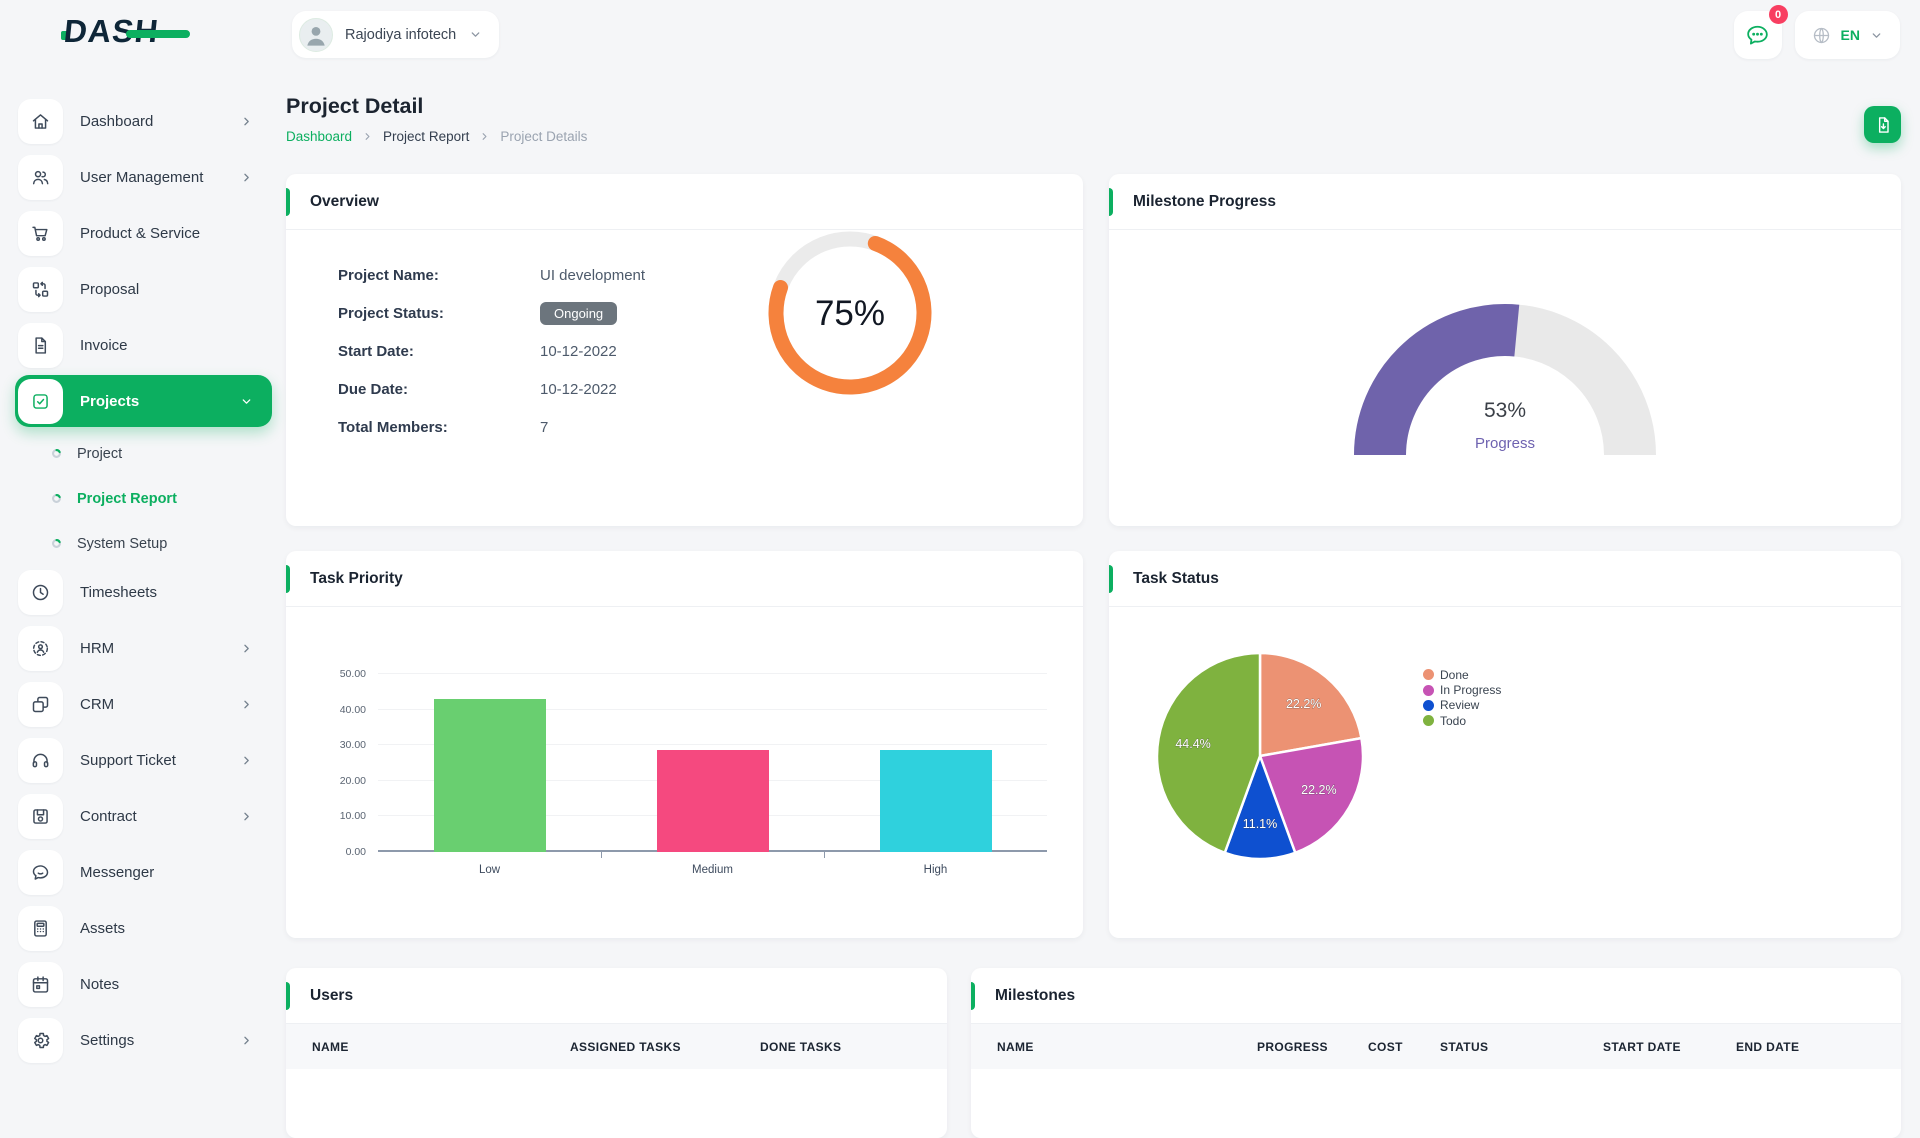 Image resolution: width=1920 pixels, height=1138 pixels. Describe the element at coordinates (143, 401) in the screenshot. I see `sidebar-item-projects: Projects` at that location.